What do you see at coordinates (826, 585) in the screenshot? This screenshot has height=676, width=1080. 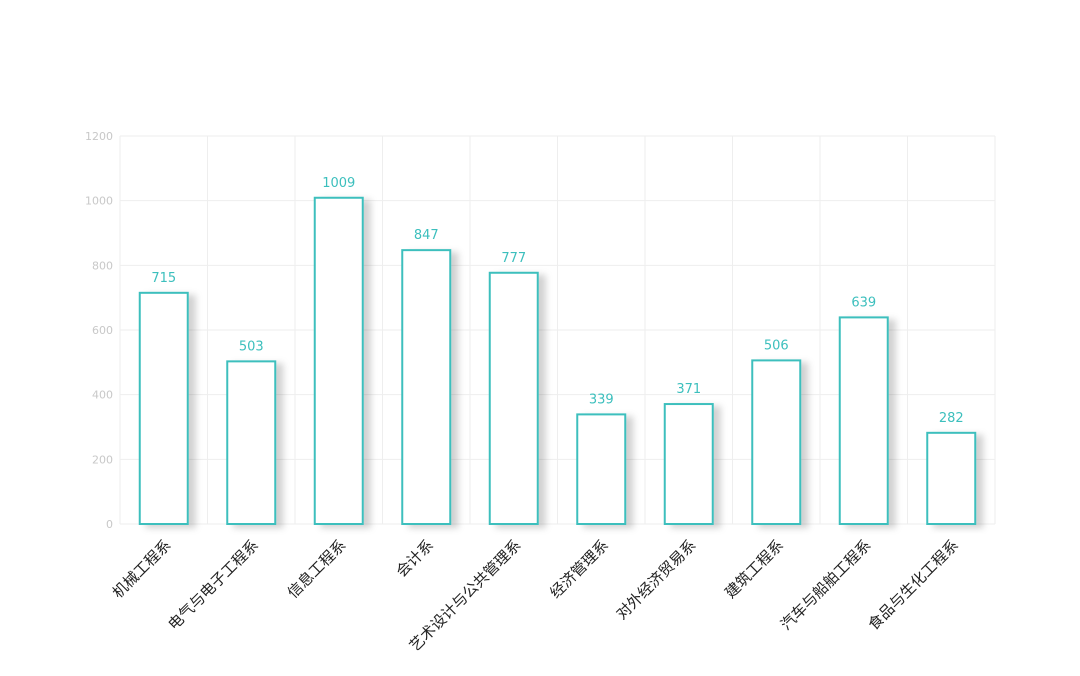 I see `x-tick-label: 汽车与船舶工程系` at bounding box center [826, 585].